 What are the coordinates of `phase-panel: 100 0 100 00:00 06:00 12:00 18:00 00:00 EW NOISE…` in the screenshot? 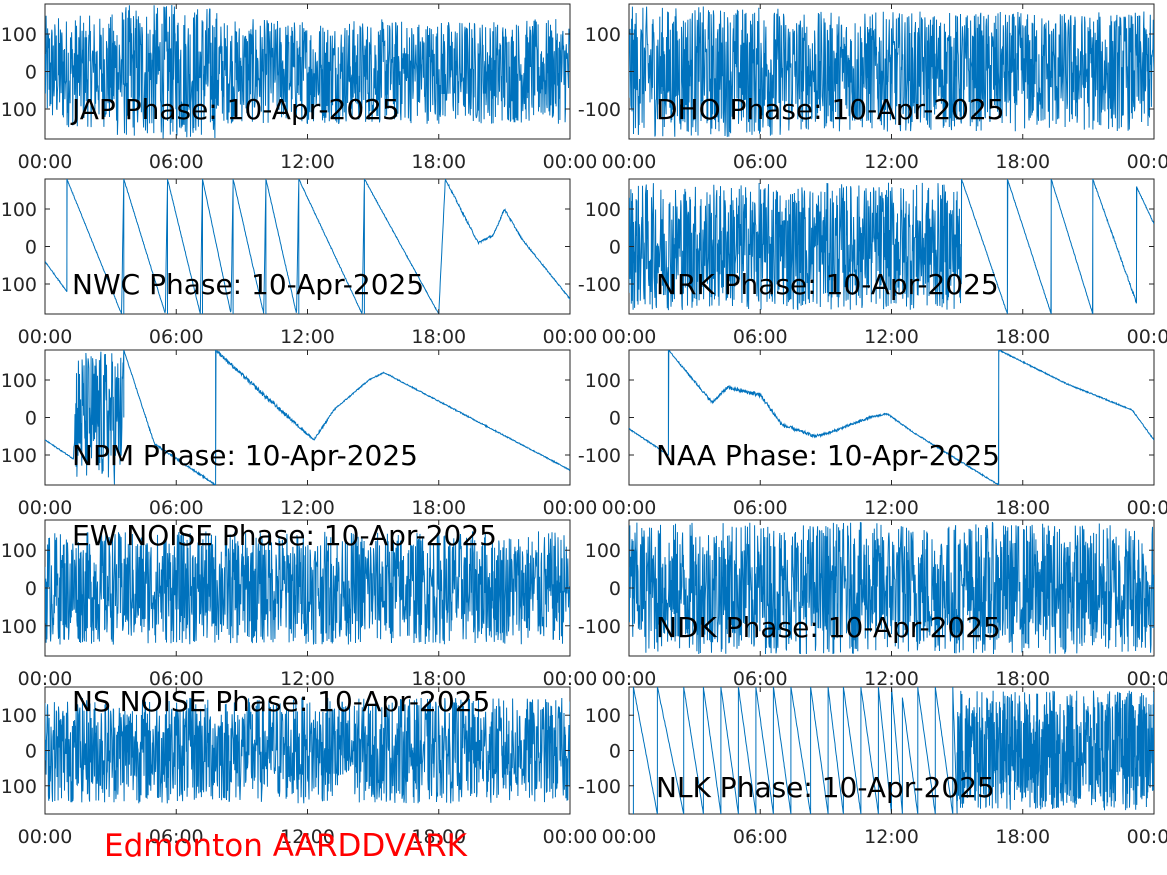 It's located at (299, 604).